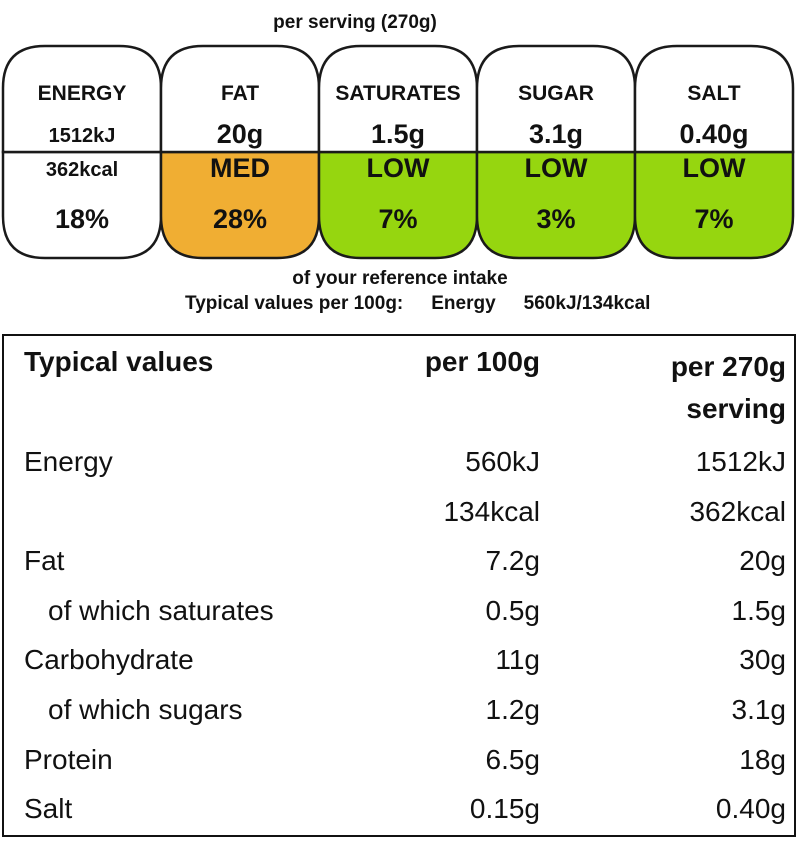 The height and width of the screenshot is (843, 800). I want to click on gda-sugar-frame, so click(556, 99).